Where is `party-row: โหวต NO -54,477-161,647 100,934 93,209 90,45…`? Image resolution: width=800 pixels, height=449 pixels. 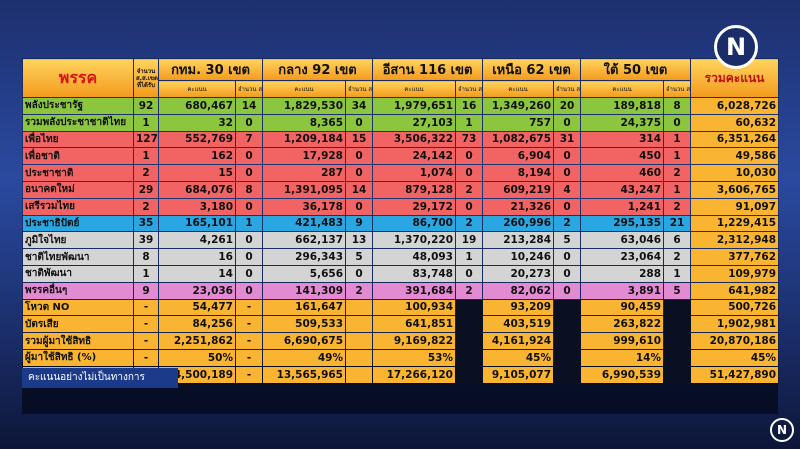
party-row: โหวต NO -54,477-161,647 100,934 93,209 90,45… is located at coordinates (401, 307).